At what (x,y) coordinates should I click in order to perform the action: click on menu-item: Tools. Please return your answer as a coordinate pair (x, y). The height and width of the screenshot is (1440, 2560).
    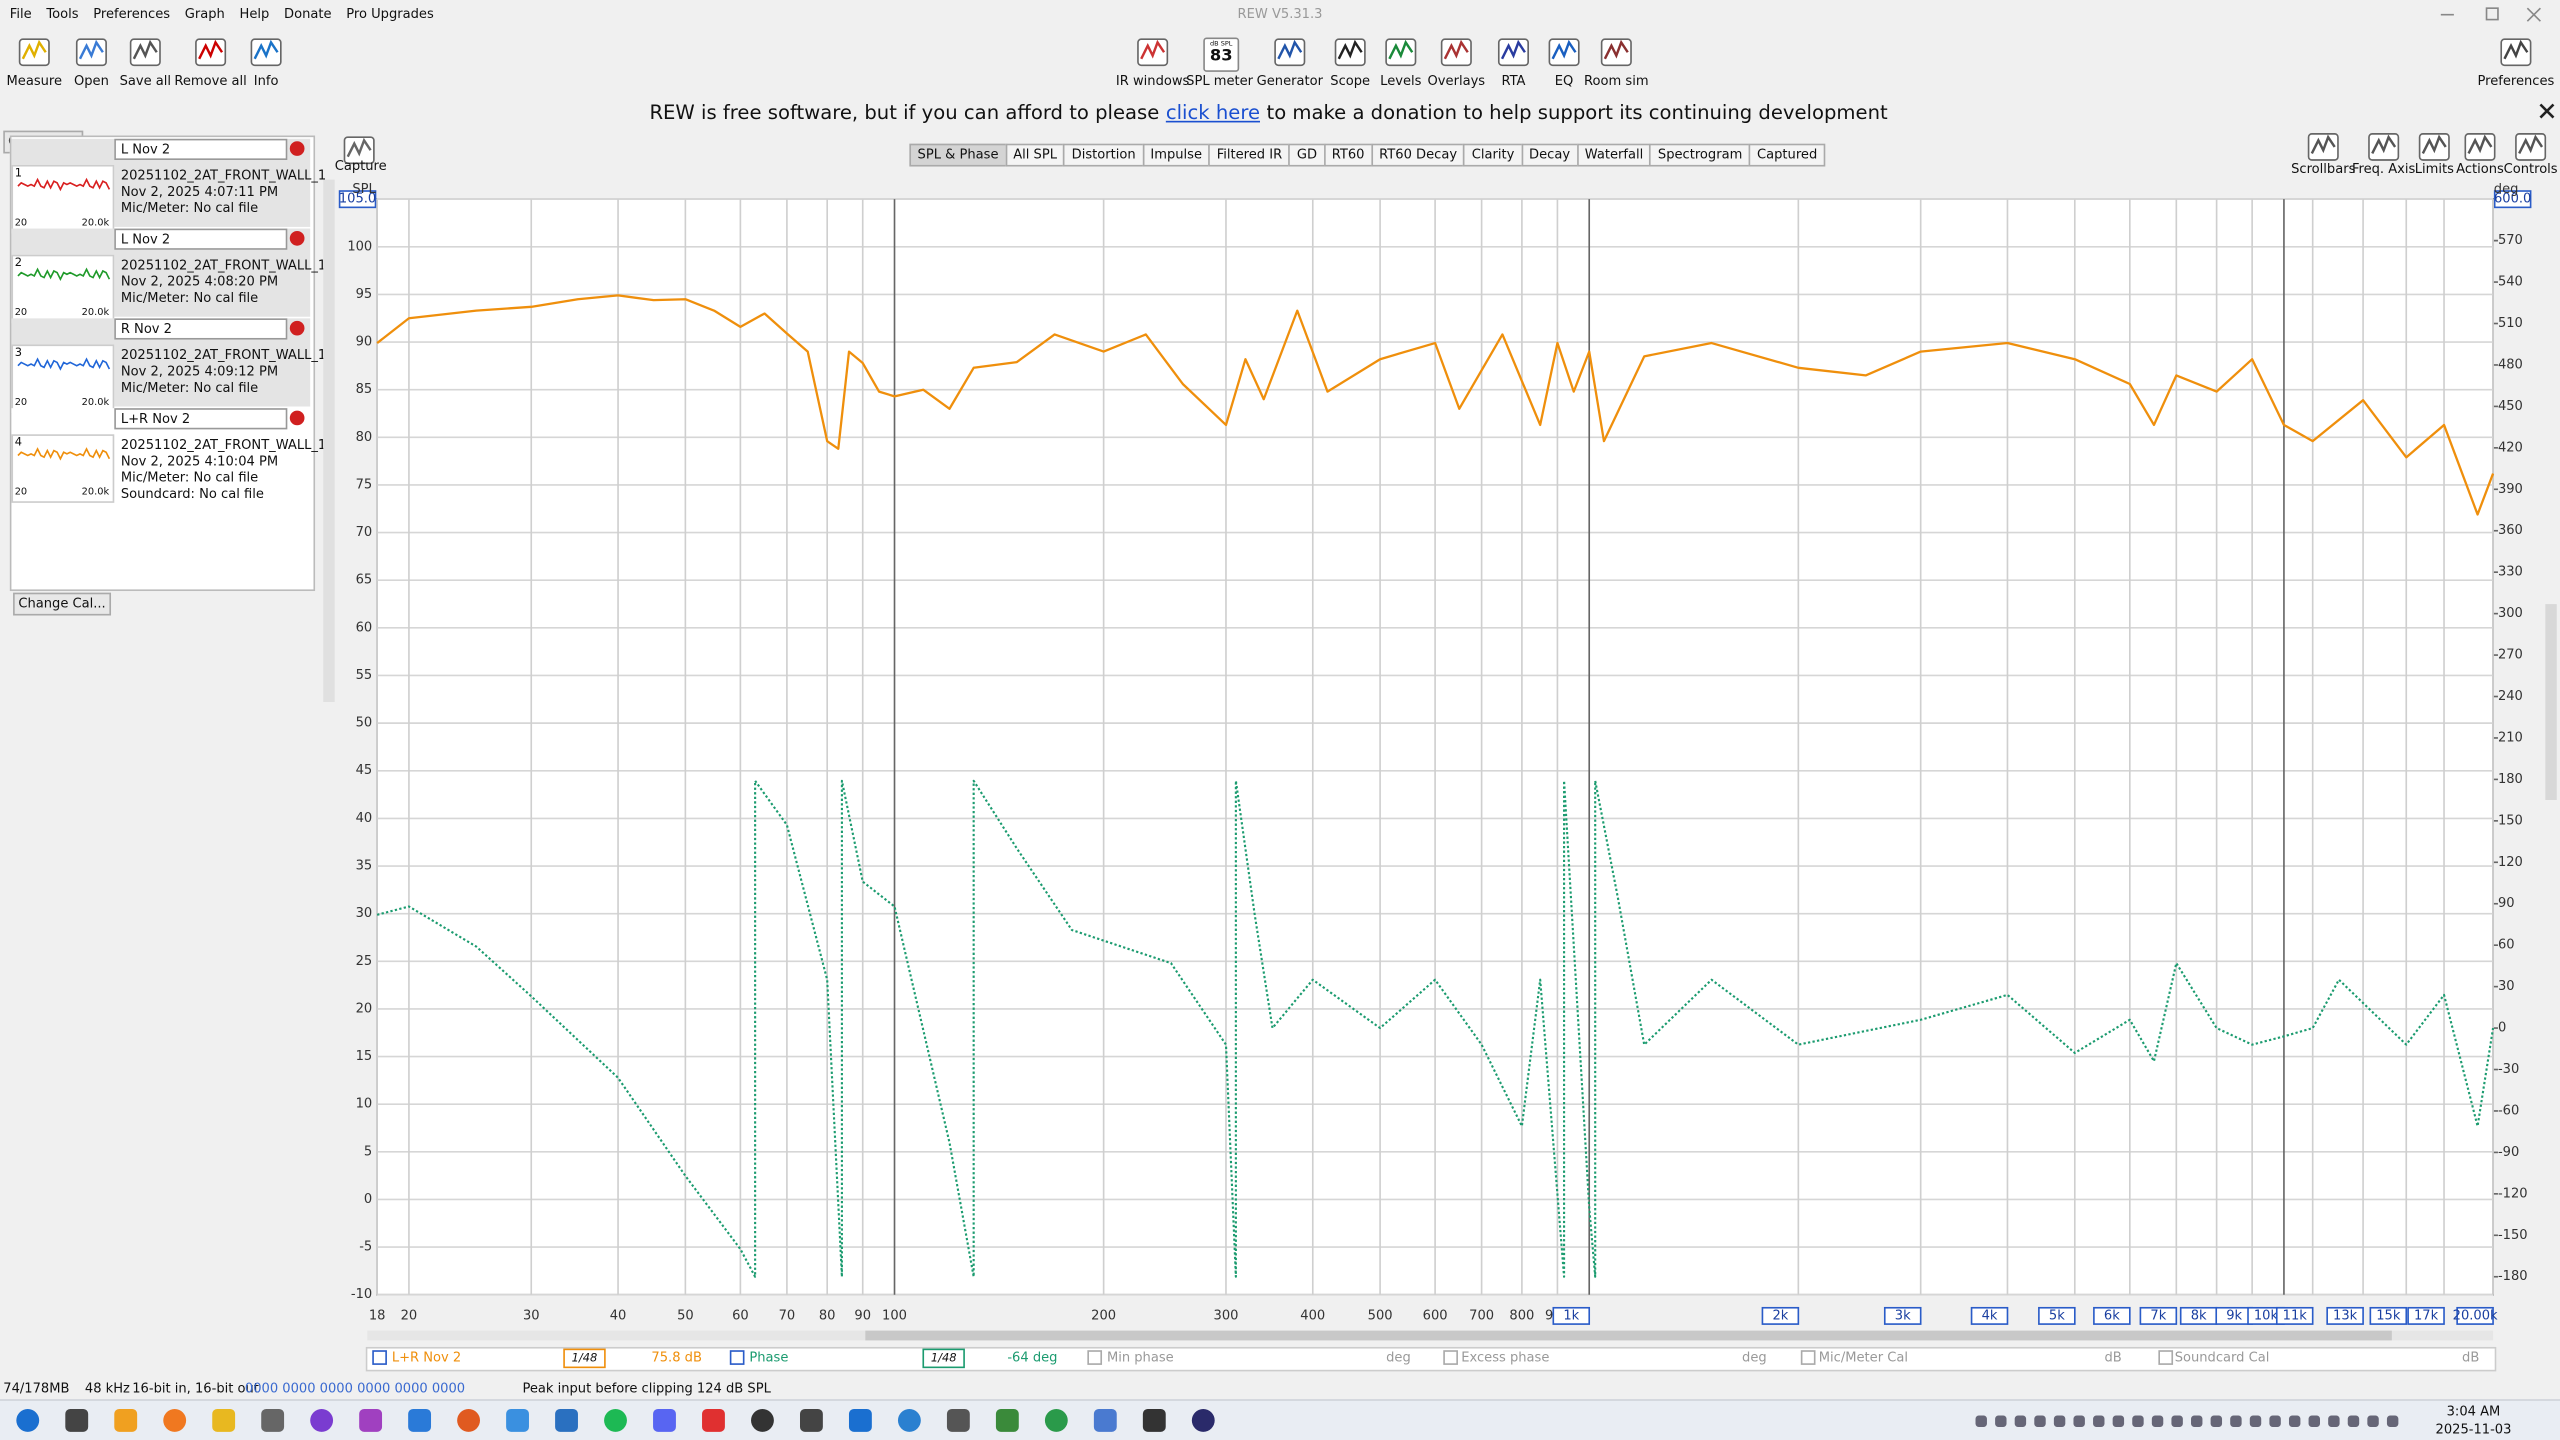
    Looking at the image, I should click on (62, 14).